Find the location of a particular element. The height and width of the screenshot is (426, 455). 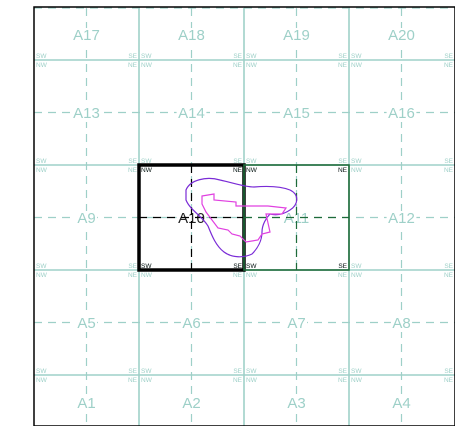

cell-label-a16: A16 is located at coordinates (401, 113).